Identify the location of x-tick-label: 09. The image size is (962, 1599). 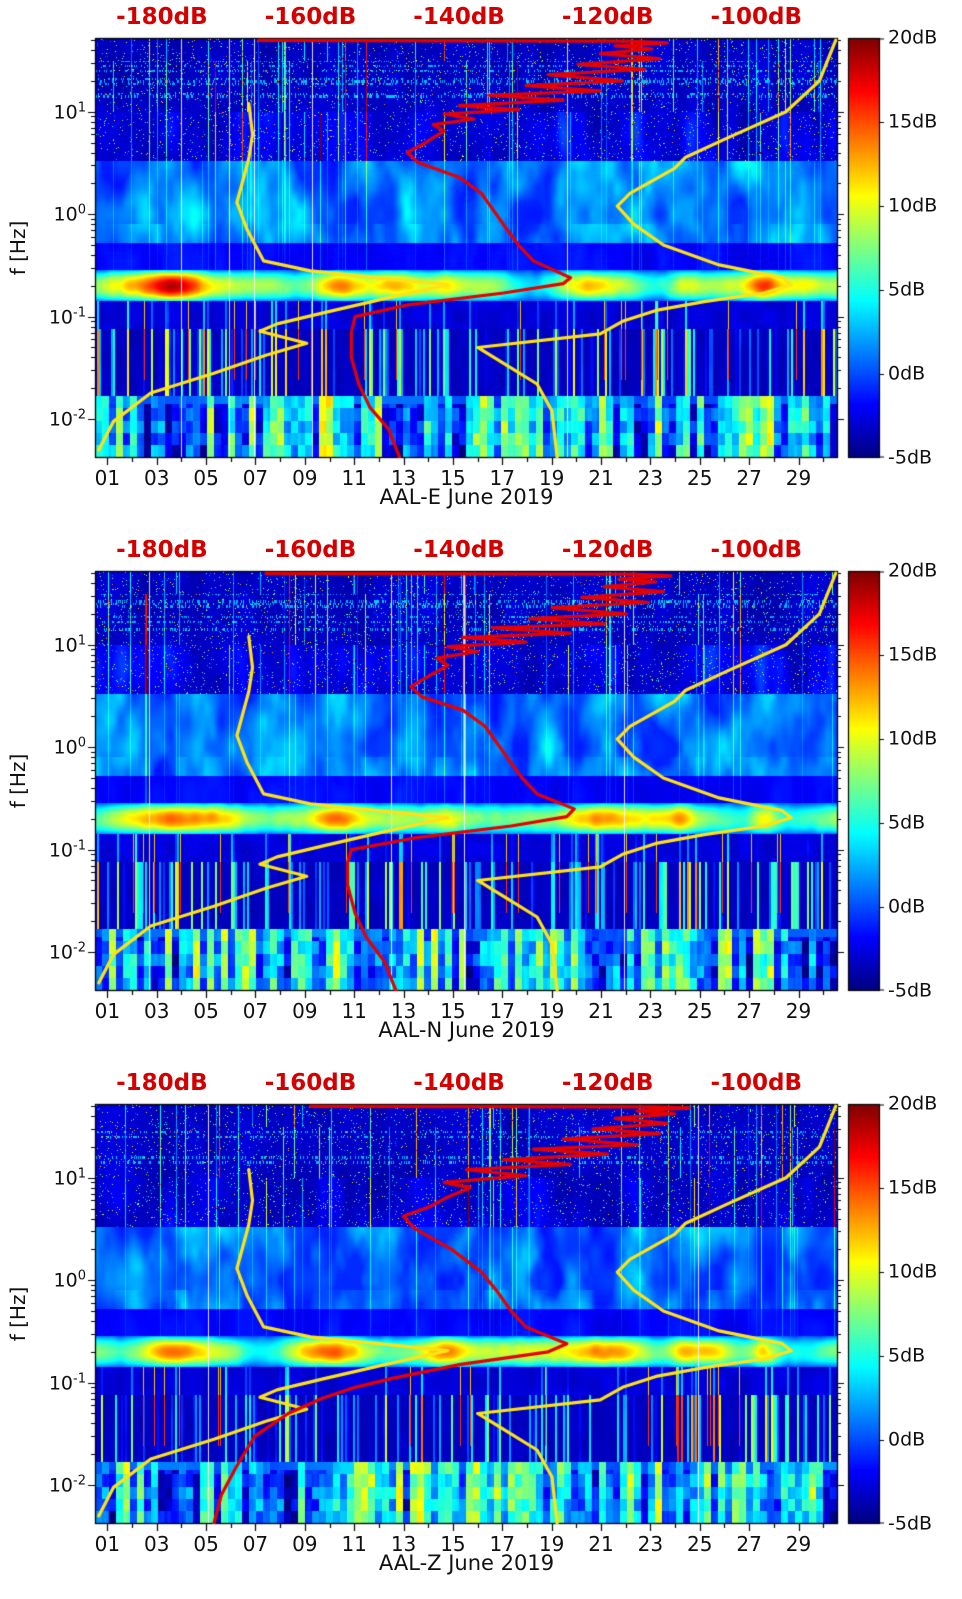
(305, 1011).